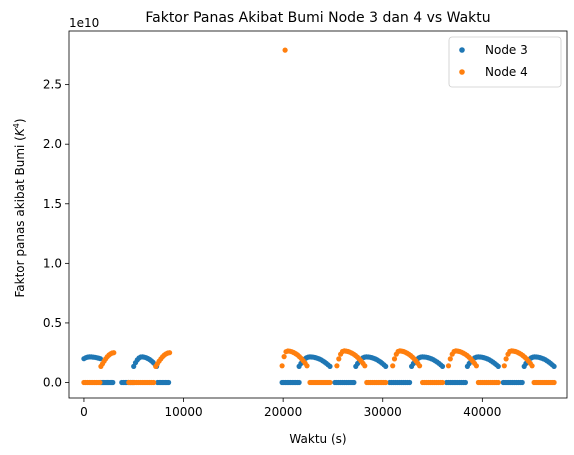 The height and width of the screenshot is (455, 574). Describe the element at coordinates (20, 216) in the screenshot. I see `y-axis-label-main: Faktor panas akibat Bumi (` at that location.